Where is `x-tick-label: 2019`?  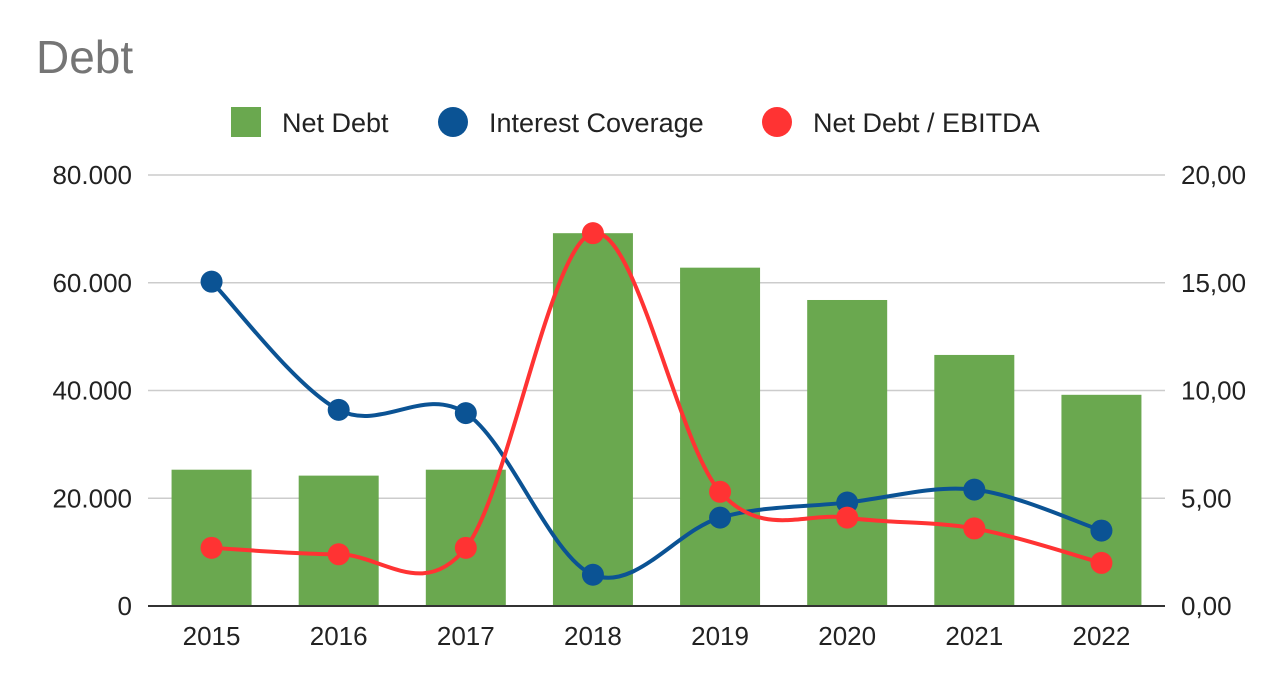
x-tick-label: 2019 is located at coordinates (720, 636).